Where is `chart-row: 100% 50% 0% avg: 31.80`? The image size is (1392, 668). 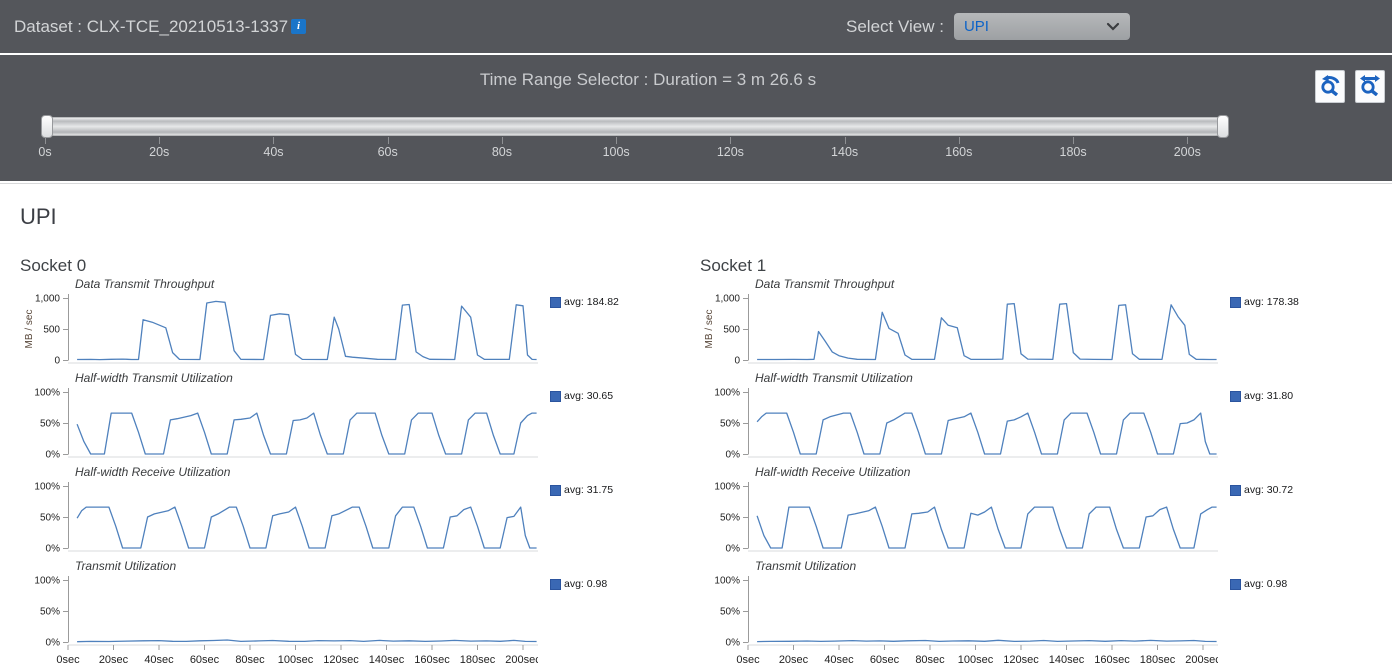 chart-row: 100% 50% 0% avg: 31.80 is located at coordinates (1009, 425).